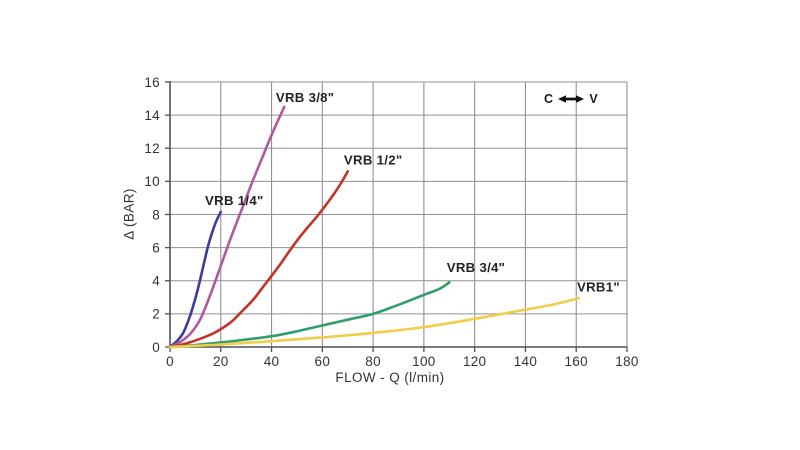 The image size is (800, 450). I want to click on double-arrow-icon, so click(571, 99).